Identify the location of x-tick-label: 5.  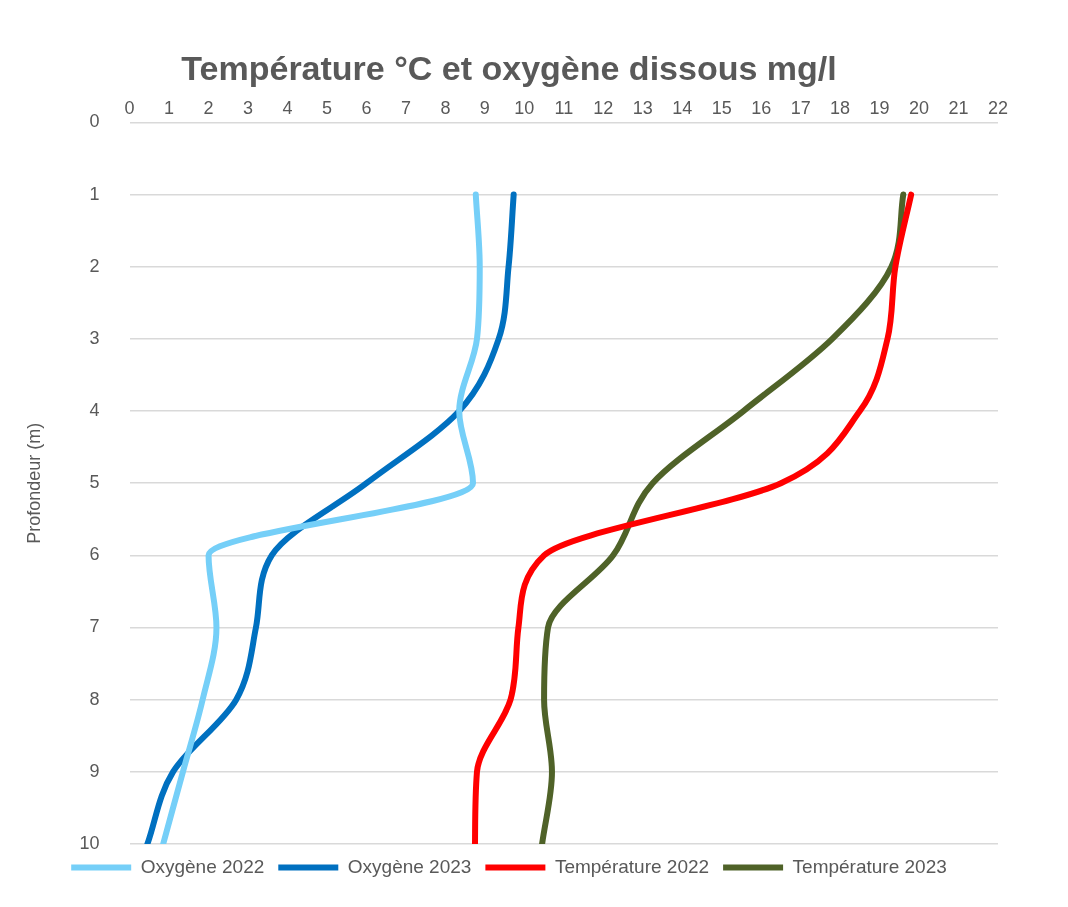
(326, 107).